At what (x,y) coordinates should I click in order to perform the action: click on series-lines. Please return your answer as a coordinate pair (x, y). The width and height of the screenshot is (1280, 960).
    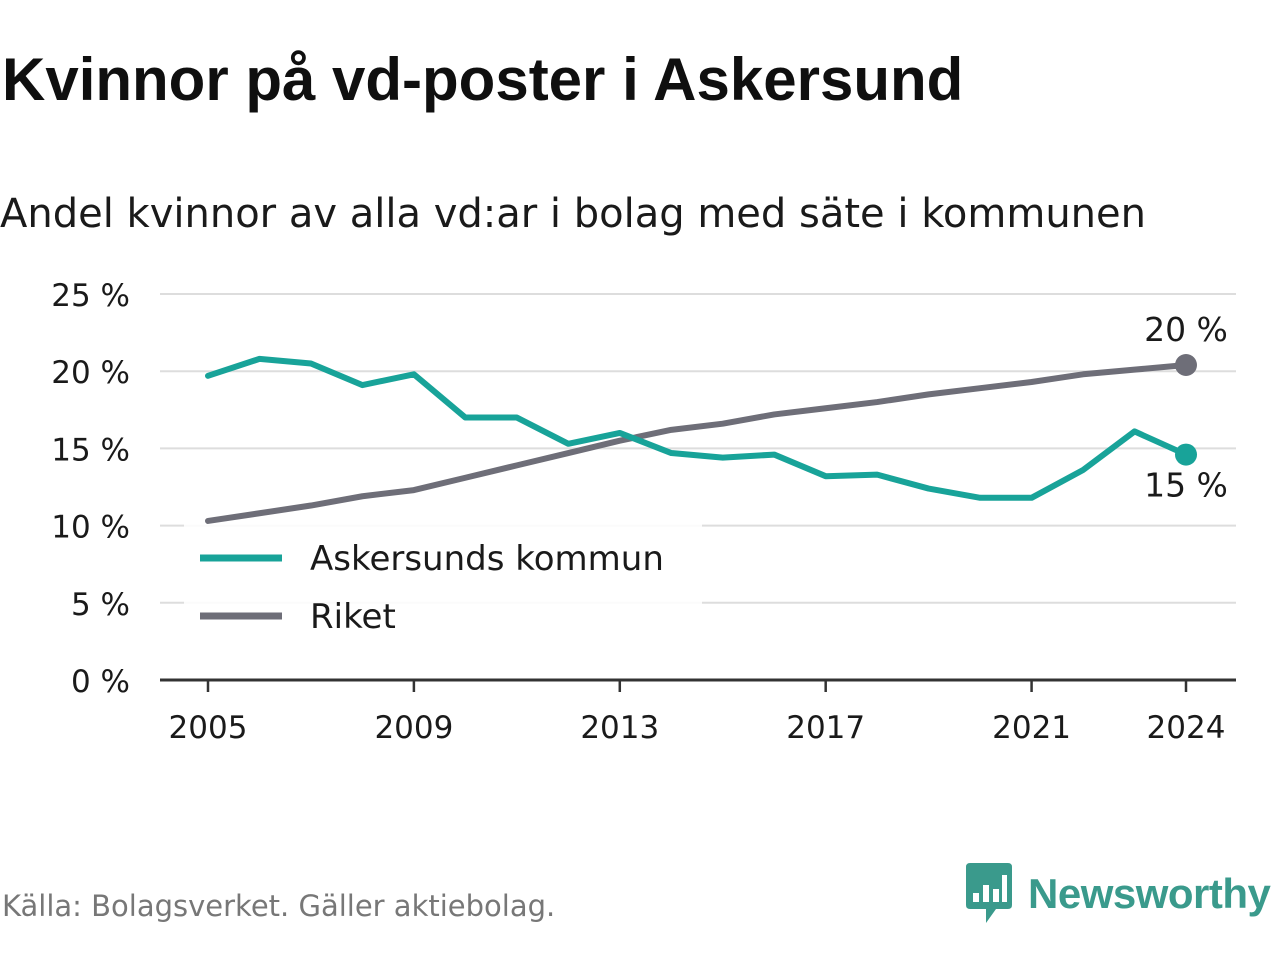
    Looking at the image, I should click on (701, 439).